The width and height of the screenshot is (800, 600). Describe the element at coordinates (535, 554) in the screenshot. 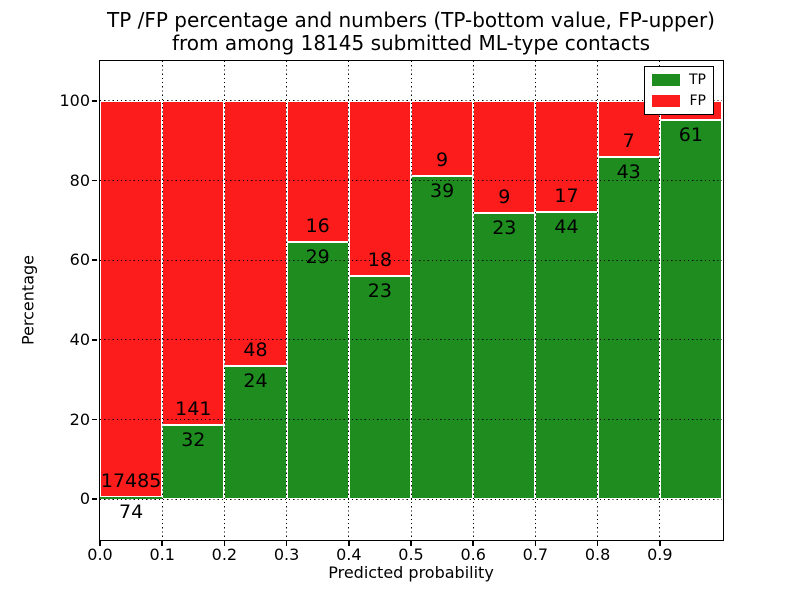

I see `x-tick-label: 0.7` at that location.